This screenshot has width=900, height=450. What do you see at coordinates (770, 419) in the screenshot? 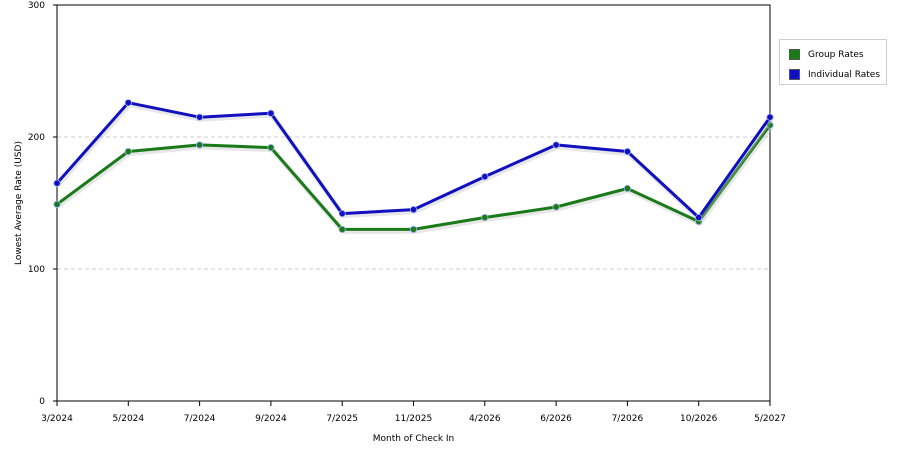
I see `x-tick-label: 5/2027` at bounding box center [770, 419].